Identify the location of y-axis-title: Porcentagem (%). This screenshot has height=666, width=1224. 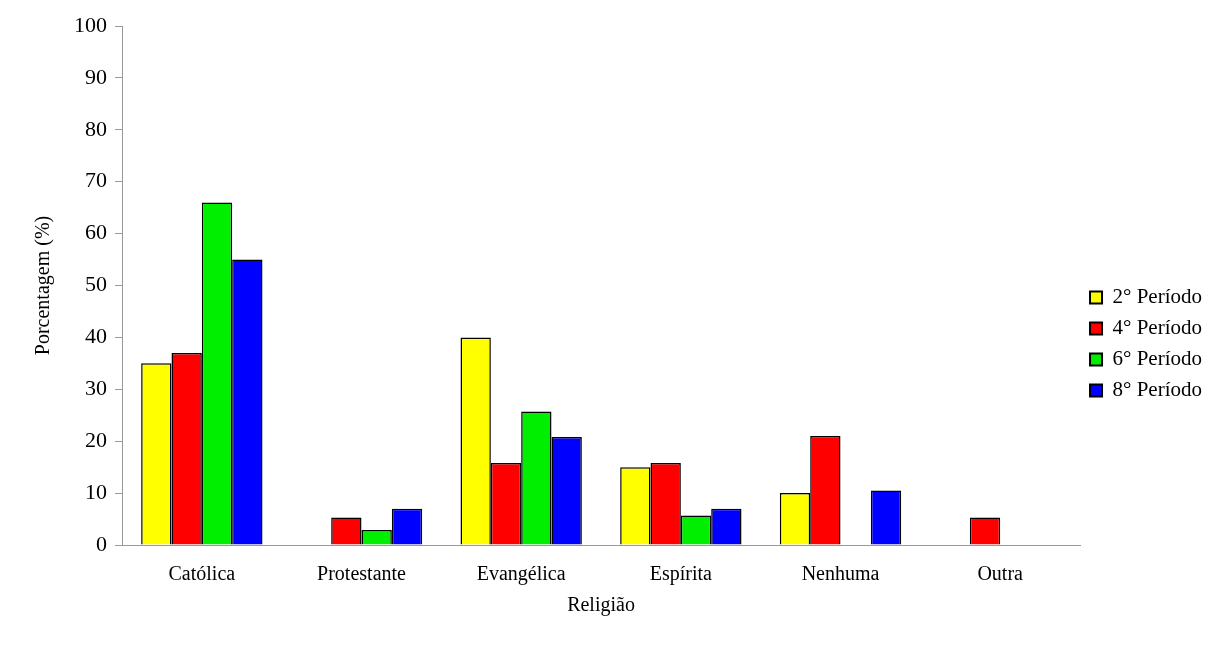
(43, 285).